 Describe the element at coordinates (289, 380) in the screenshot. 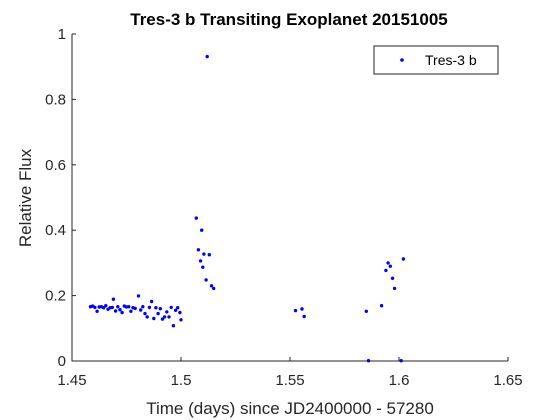

I see `x-tick-label: 1.55` at that location.